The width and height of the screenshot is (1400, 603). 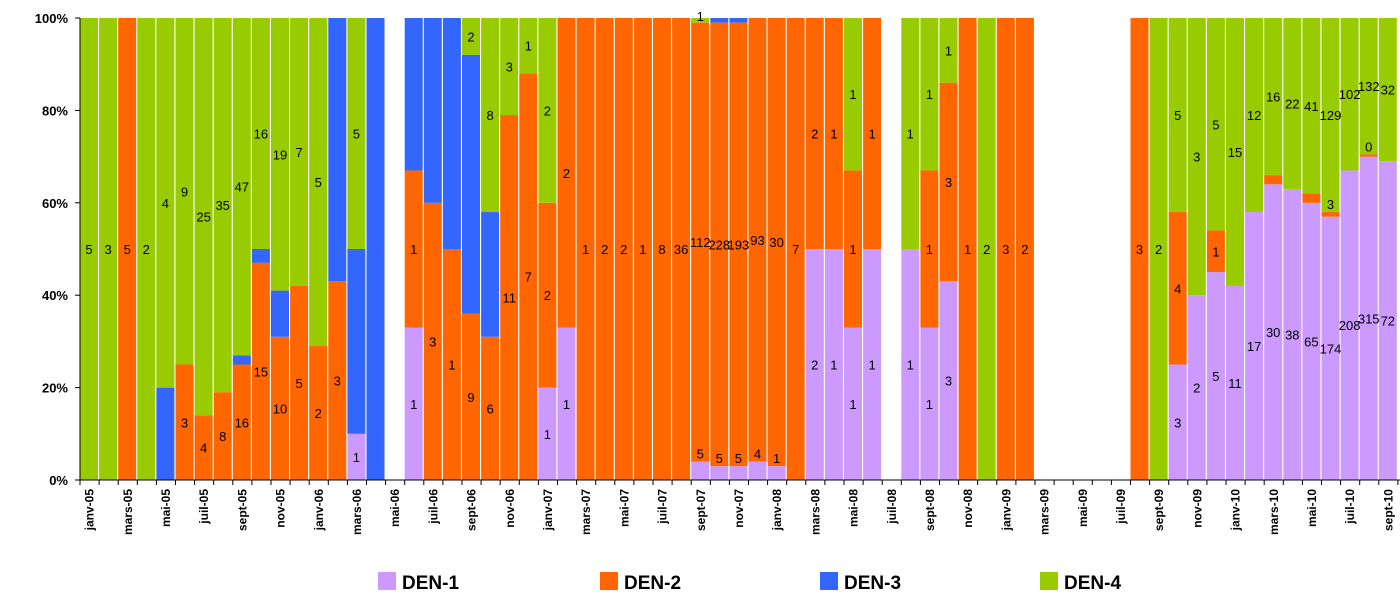 I want to click on data-label-nov-06-den-4: 3, so click(x=509, y=67).